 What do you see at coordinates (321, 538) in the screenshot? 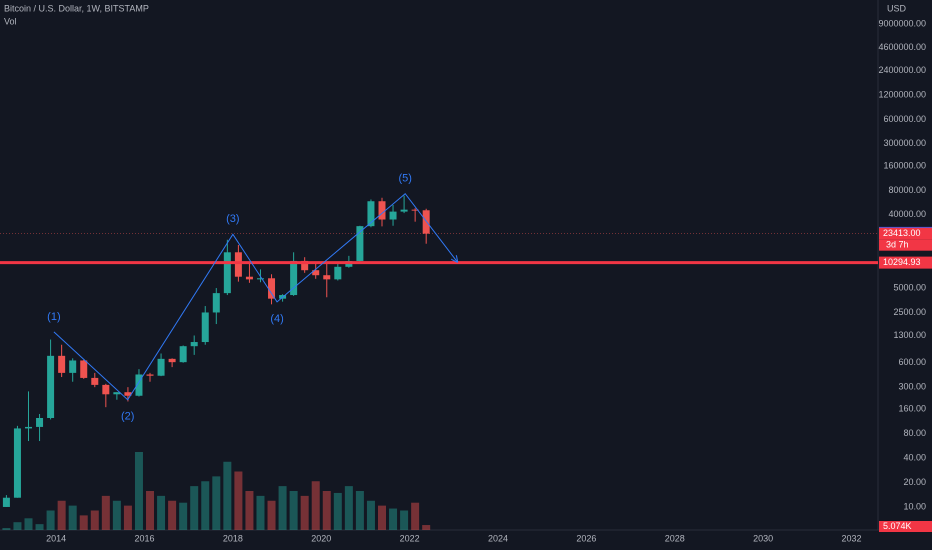
I see `x-tick-label: 2020` at bounding box center [321, 538].